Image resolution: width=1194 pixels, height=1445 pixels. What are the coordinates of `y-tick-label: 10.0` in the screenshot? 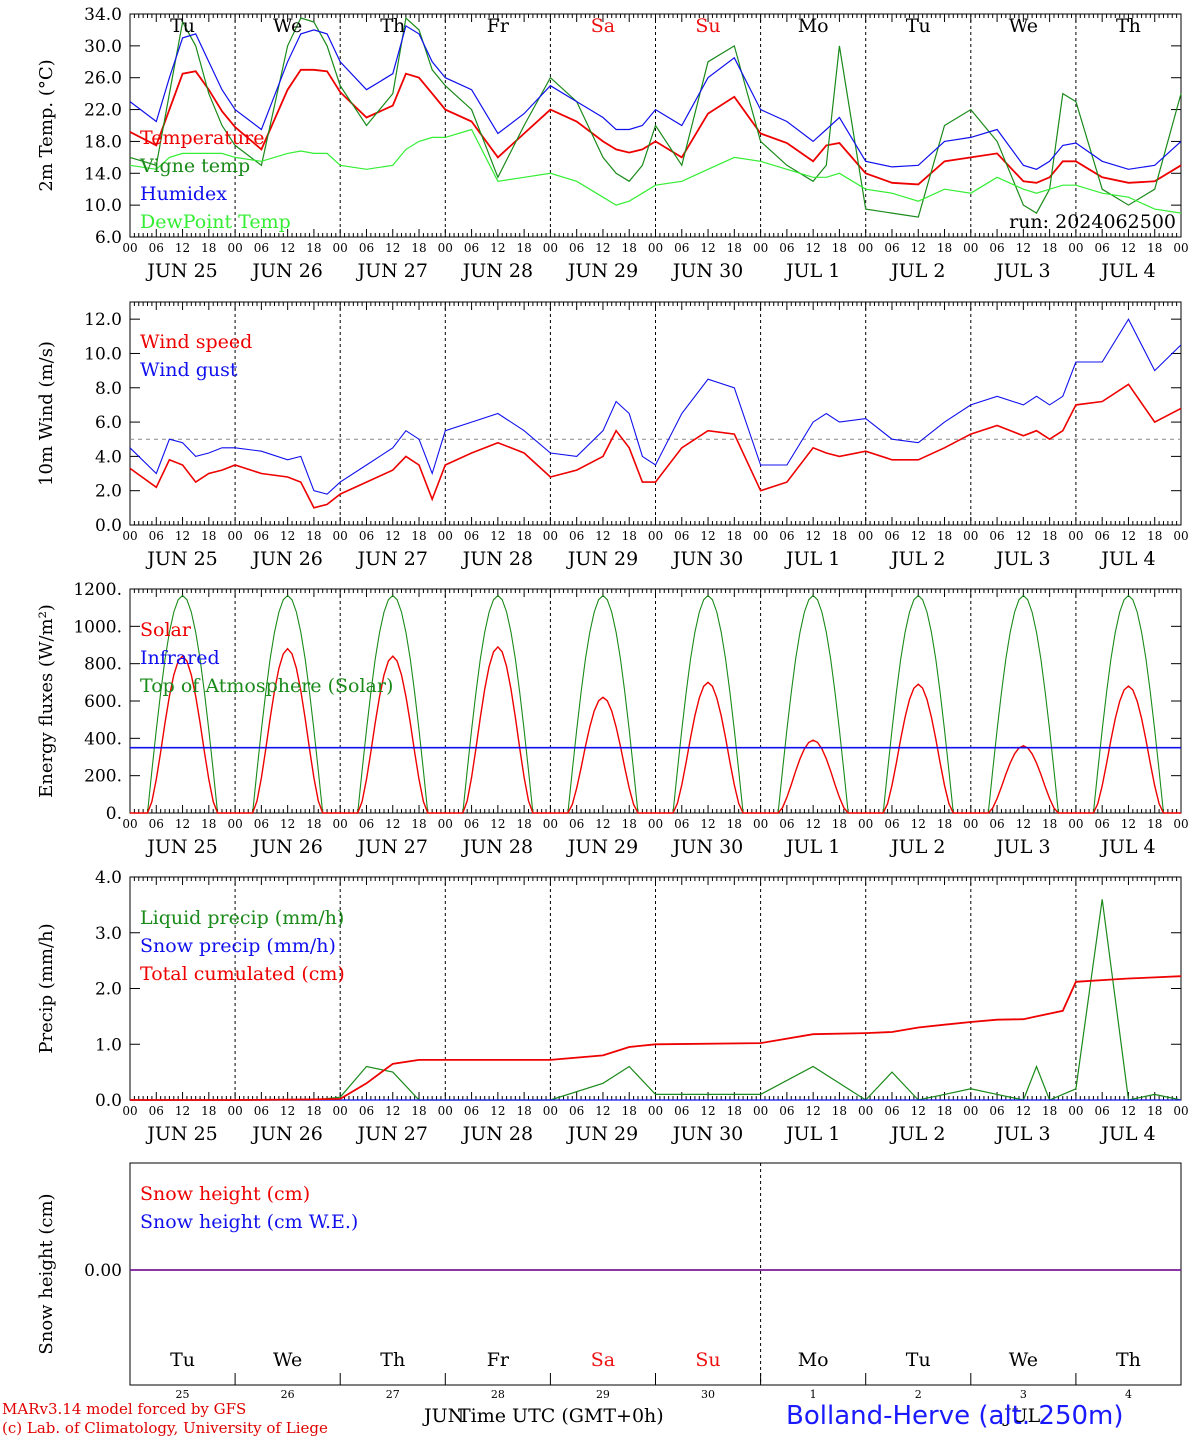 It's located at (103, 206).